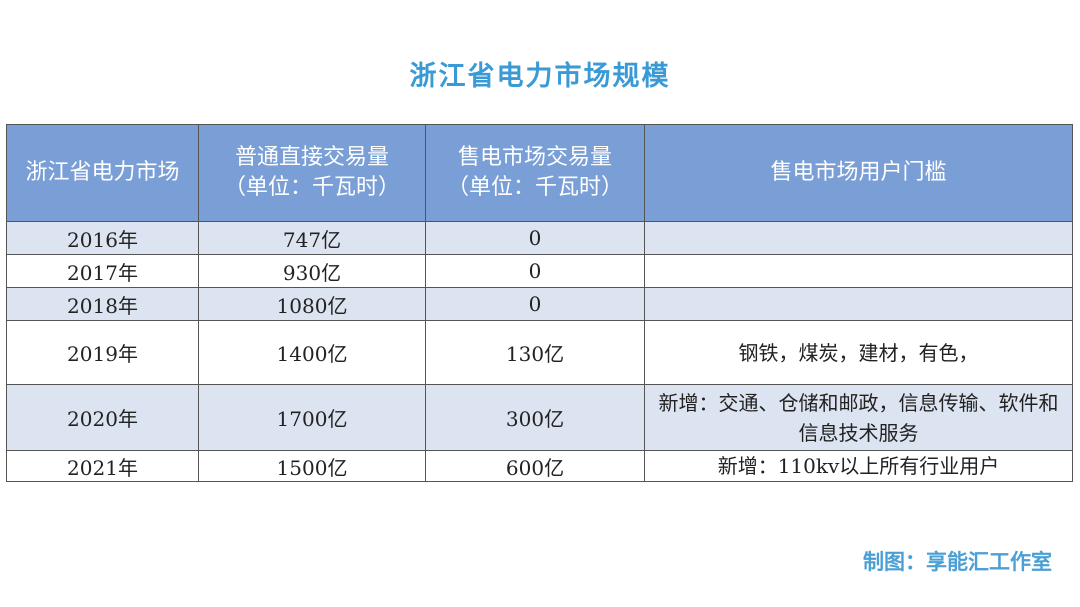 This screenshot has height=607, width=1080. What do you see at coordinates (102, 417) in the screenshot?
I see `cell-year: 2020年` at bounding box center [102, 417].